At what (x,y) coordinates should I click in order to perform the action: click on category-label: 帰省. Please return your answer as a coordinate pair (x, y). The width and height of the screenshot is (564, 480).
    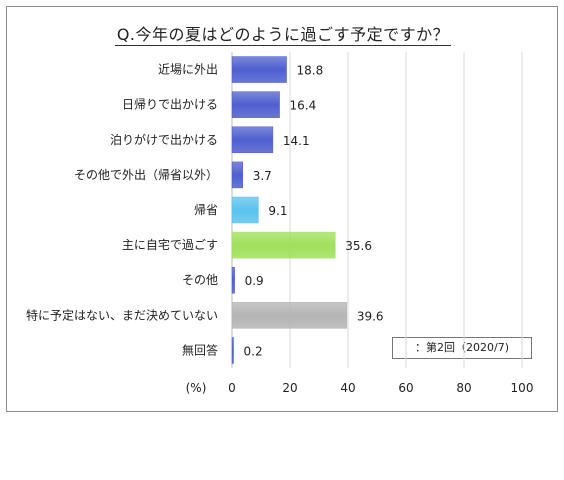
    Looking at the image, I should click on (206, 210).